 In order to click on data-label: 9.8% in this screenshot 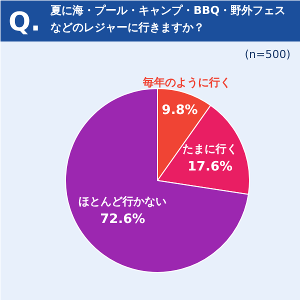, I will do `click(180, 110)`.